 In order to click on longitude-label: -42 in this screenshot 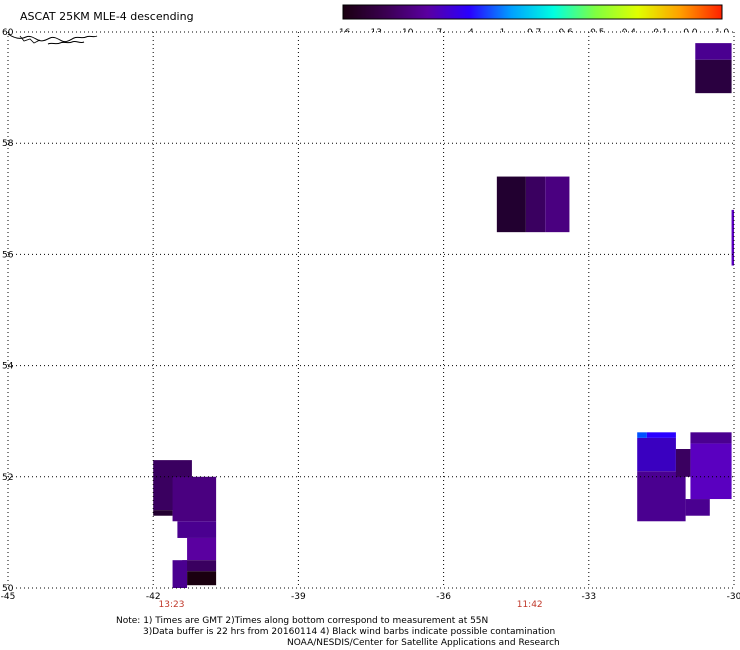, I will do `click(153, 597)`.